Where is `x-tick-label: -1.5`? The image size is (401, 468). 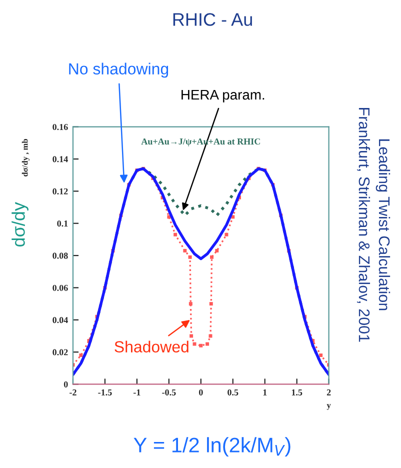 x-tick-label: -1.5 is located at coordinates (105, 392).